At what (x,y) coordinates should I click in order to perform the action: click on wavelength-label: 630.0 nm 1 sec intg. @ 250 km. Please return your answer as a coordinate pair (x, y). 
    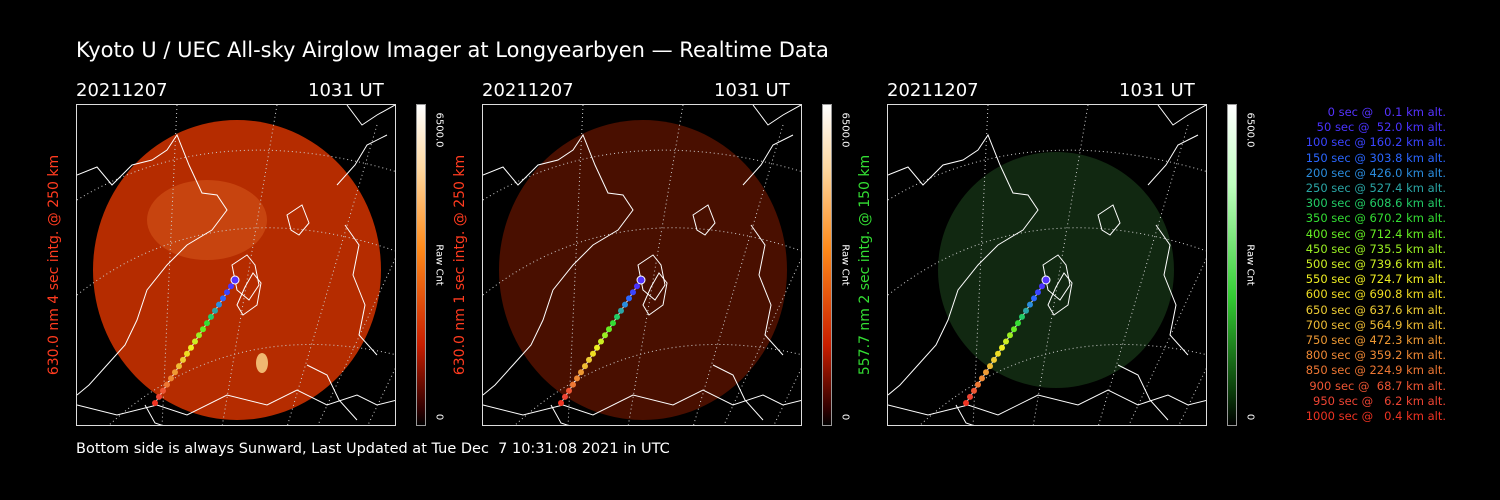
    Looking at the image, I should click on (460, 265).